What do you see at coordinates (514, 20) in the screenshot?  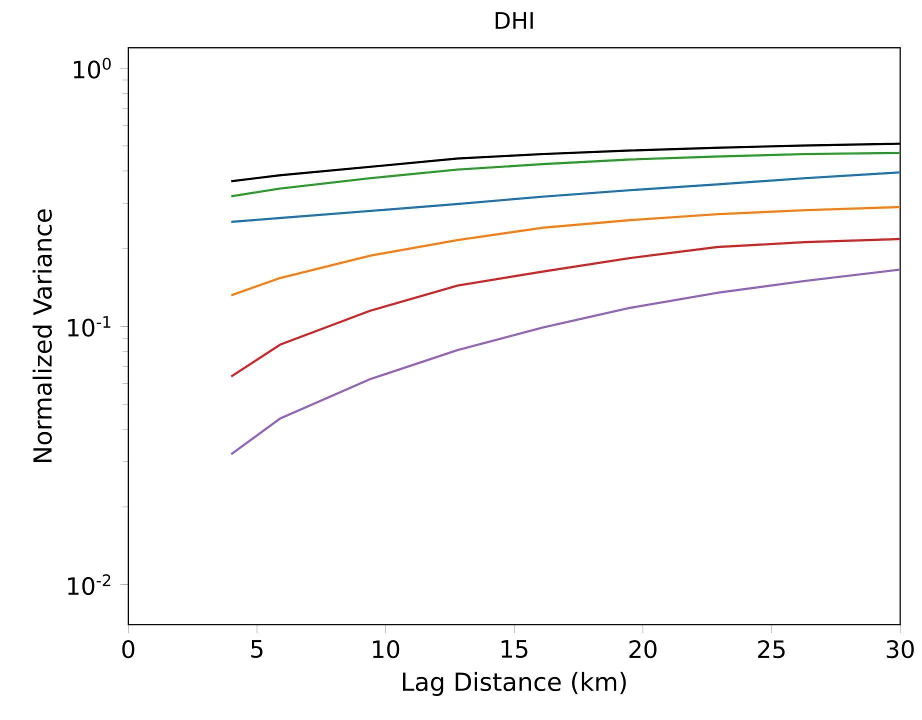 I see `chart-title: DHI` at bounding box center [514, 20].